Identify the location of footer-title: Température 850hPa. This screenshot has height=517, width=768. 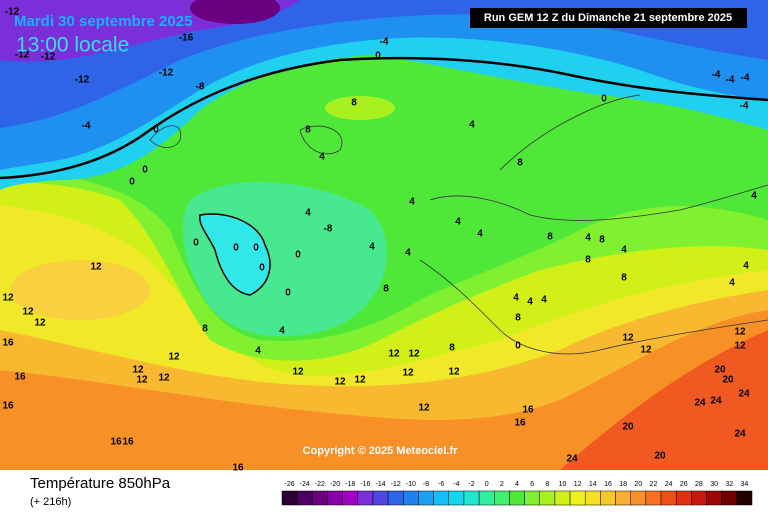
(100, 483).